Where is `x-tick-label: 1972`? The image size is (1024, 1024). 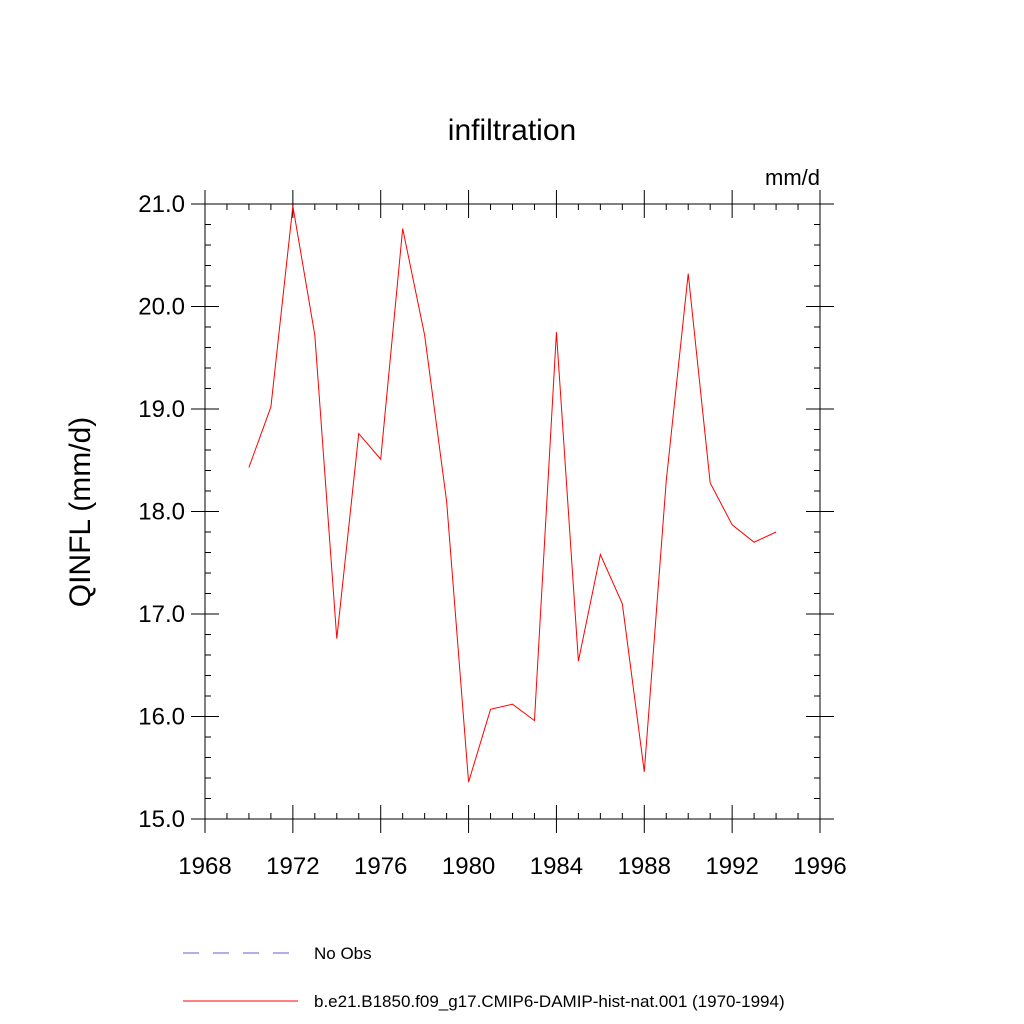
x-tick-label: 1972 is located at coordinates (292, 866).